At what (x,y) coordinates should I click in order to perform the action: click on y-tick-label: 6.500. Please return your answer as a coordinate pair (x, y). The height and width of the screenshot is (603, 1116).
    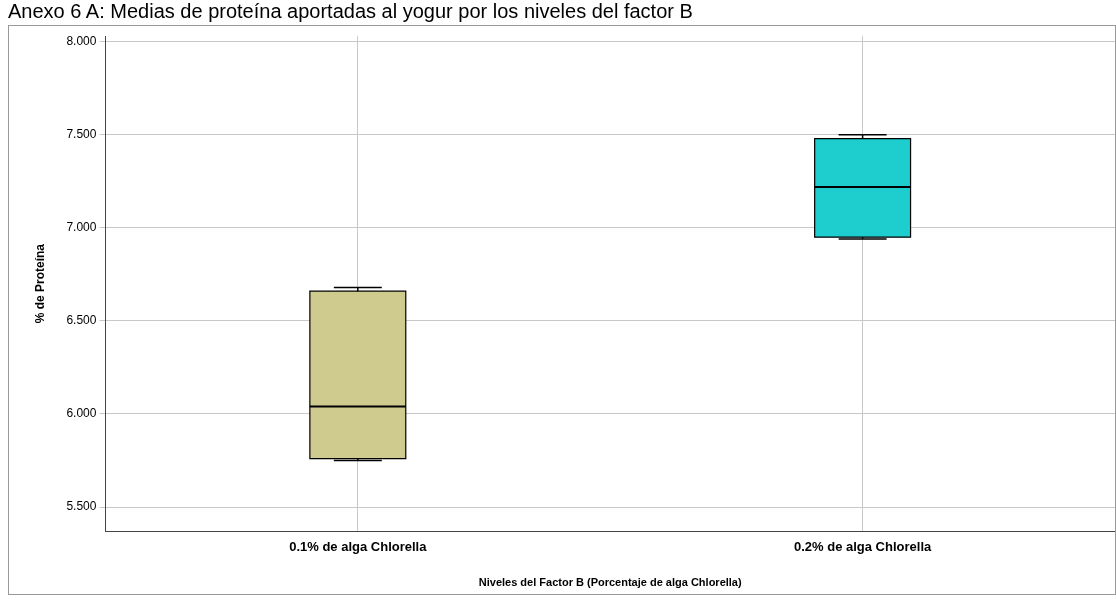
    Looking at the image, I should click on (81, 320).